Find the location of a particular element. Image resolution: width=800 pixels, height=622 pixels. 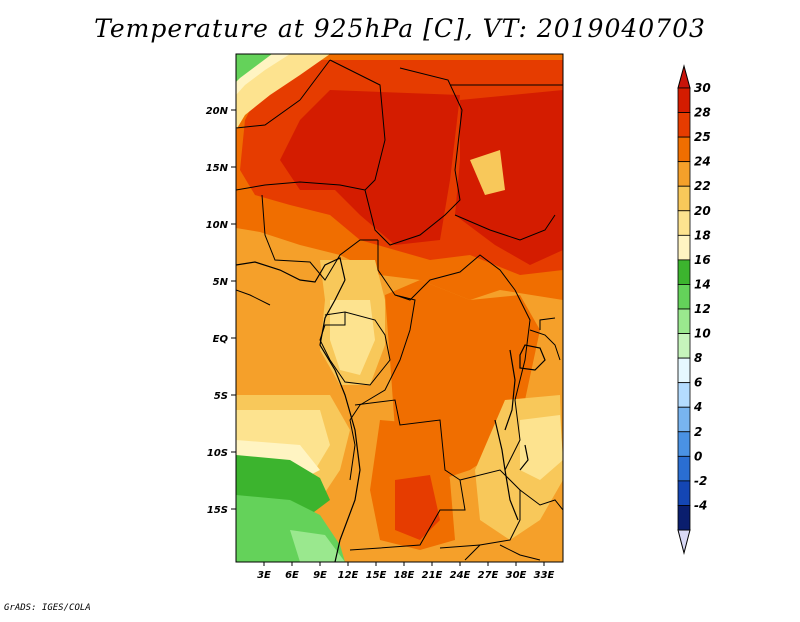

field-30-core-east is located at coordinates (509, 177).